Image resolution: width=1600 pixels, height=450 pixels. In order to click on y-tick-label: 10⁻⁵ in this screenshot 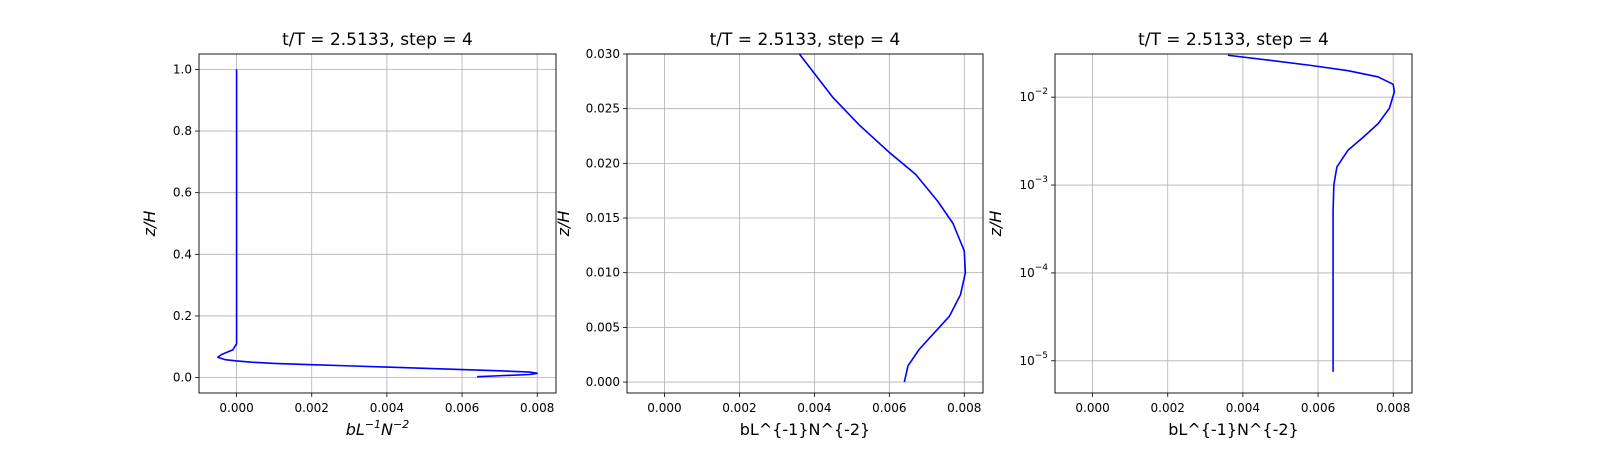, I will do `click(1033, 359)`.